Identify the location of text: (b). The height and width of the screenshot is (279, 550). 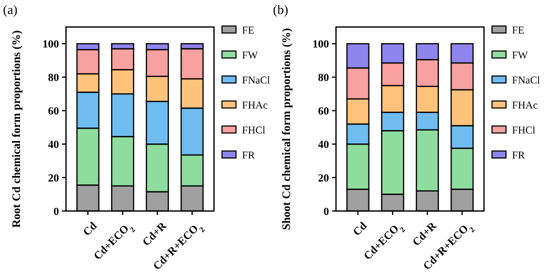
(280, 9).